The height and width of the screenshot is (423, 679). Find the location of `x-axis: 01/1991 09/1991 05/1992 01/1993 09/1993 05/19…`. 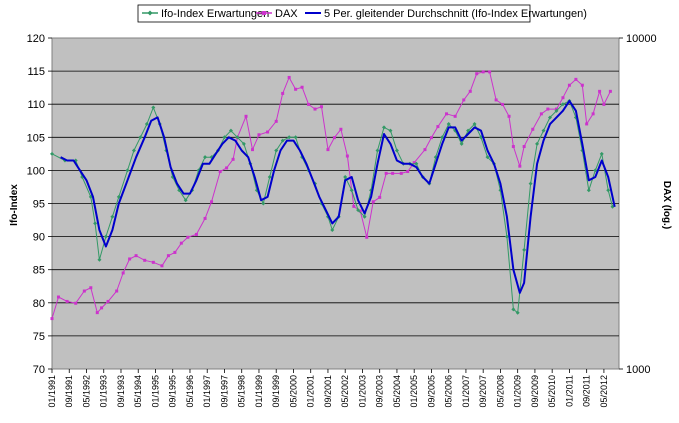

x-axis: 01/1991 09/1991 05/1992 01/1993 09/1993 05/19… is located at coordinates (328, 388).